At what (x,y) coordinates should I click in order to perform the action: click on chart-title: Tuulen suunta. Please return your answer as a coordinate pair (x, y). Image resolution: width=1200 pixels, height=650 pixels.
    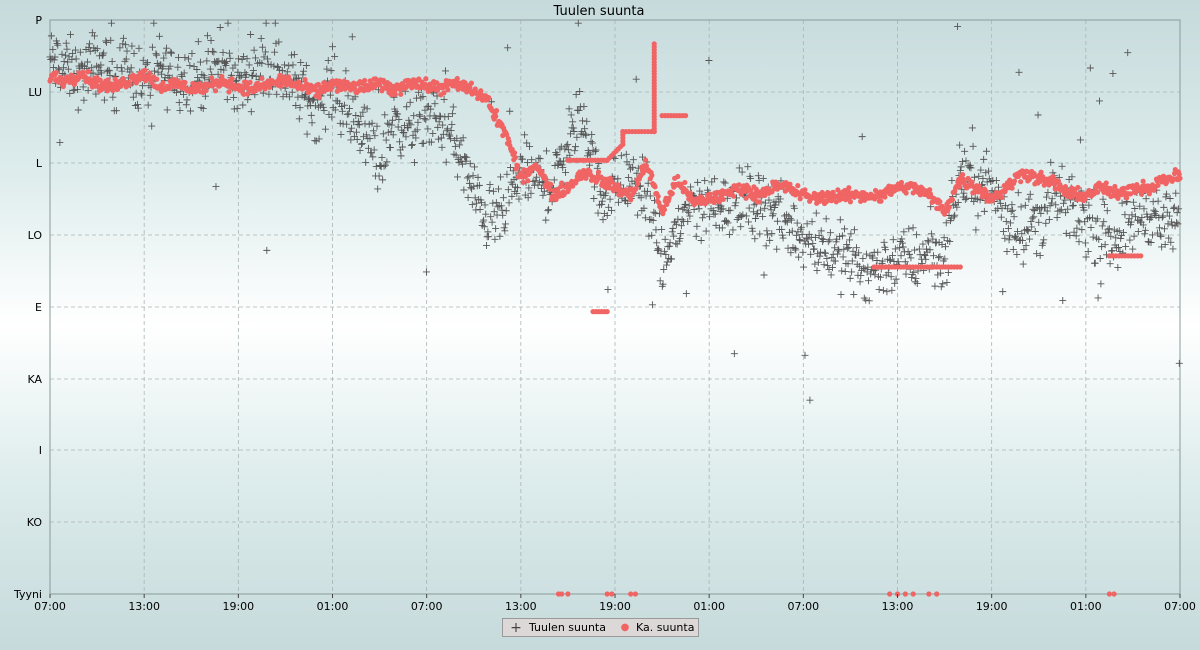
    Looking at the image, I should click on (599, 11).